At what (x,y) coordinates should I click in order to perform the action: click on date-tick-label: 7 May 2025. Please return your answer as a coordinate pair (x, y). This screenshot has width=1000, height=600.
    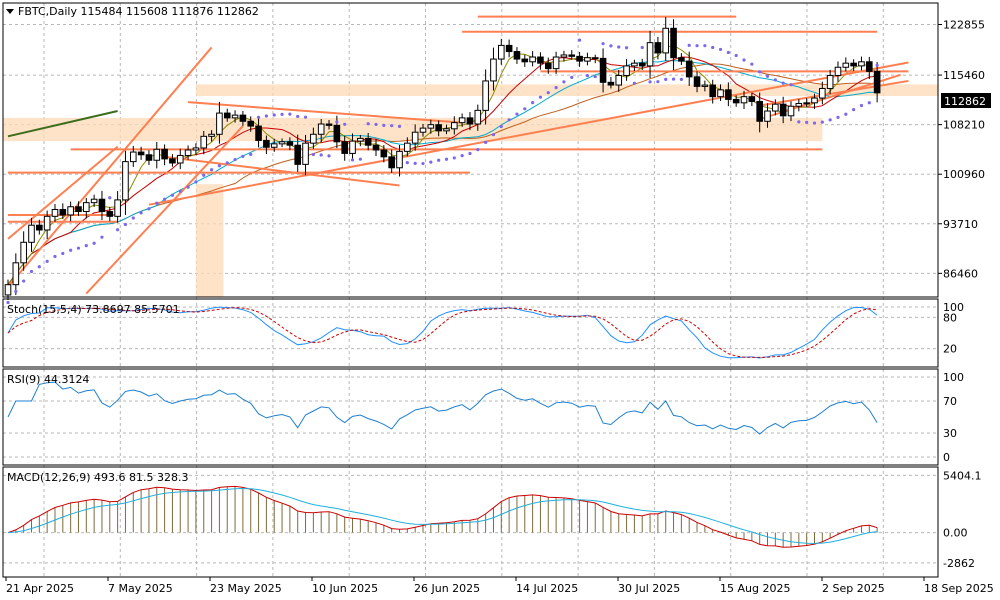
    Looking at the image, I should click on (140, 588).